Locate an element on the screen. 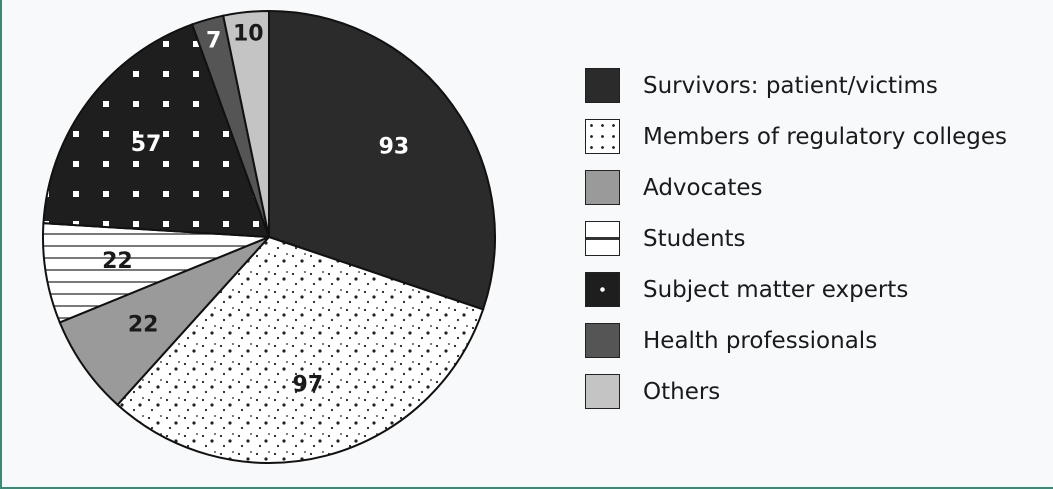 The width and height of the screenshot is (1053, 489). slice-value-label: 7 is located at coordinates (213, 40).